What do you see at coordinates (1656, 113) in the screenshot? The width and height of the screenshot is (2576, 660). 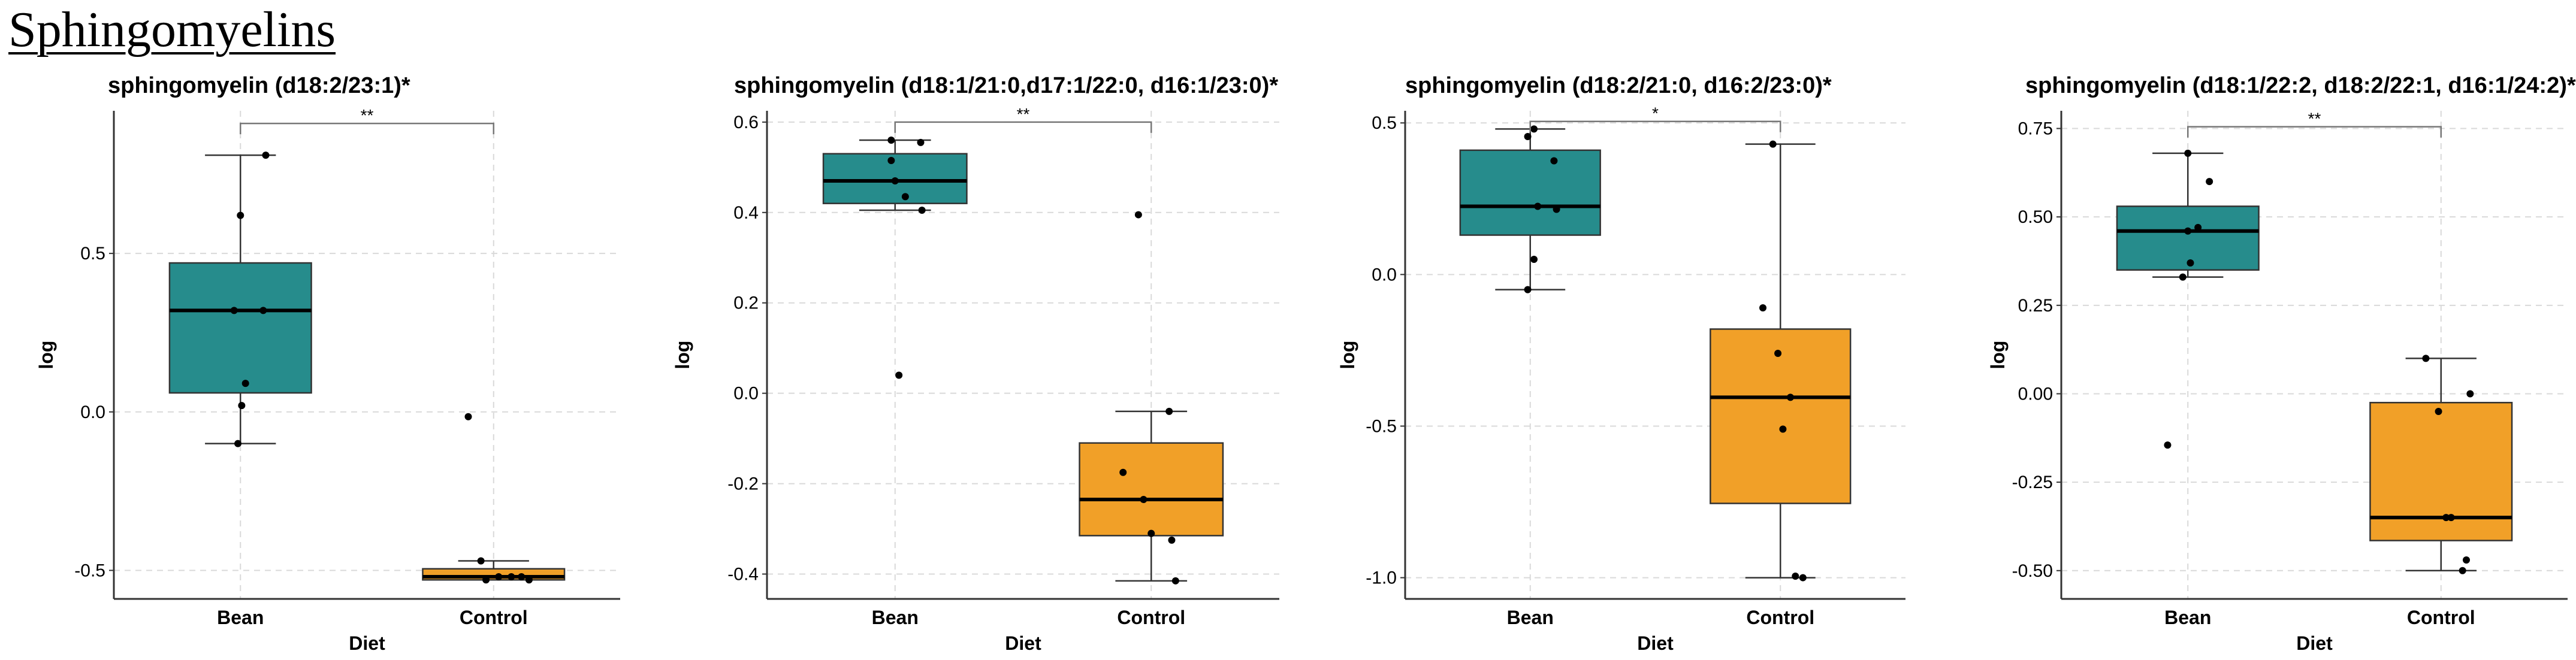 I see `significance-label: *` at bounding box center [1656, 113].